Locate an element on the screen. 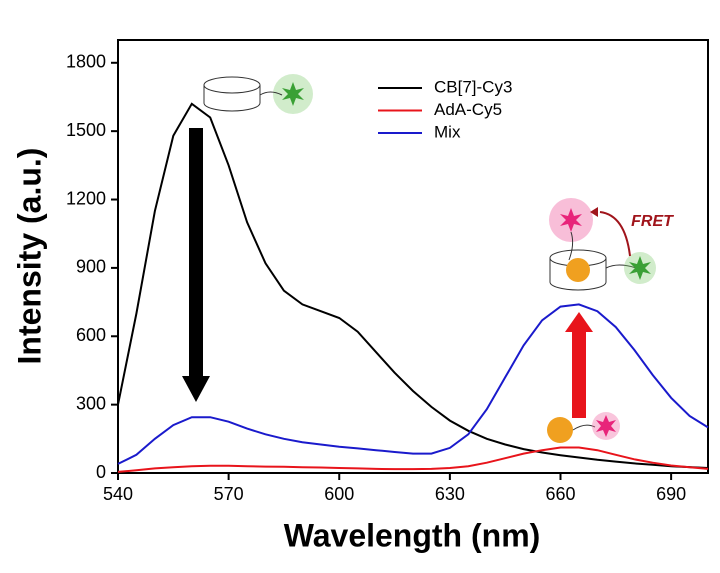  y-tick-label: 300 is located at coordinates (91, 403).